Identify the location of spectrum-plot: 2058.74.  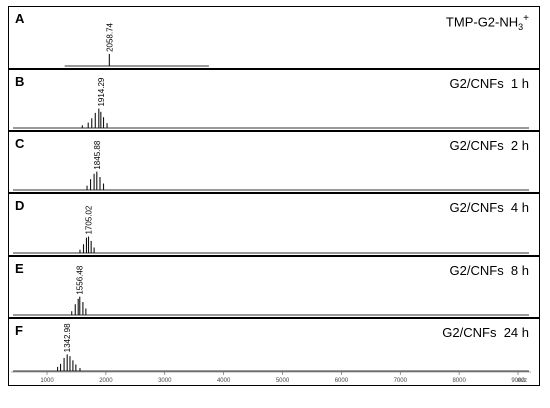
(136, 44).